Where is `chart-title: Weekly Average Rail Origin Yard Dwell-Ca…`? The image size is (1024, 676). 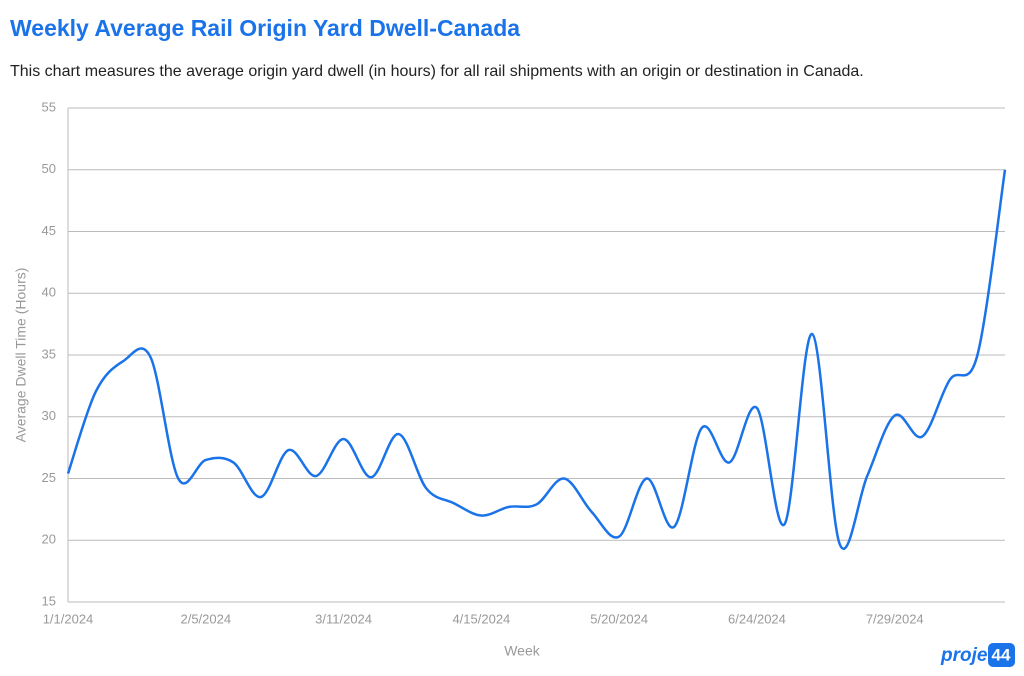
chart-title: Weekly Average Rail Origin Yard Dwell-Ca… is located at coordinates (265, 28).